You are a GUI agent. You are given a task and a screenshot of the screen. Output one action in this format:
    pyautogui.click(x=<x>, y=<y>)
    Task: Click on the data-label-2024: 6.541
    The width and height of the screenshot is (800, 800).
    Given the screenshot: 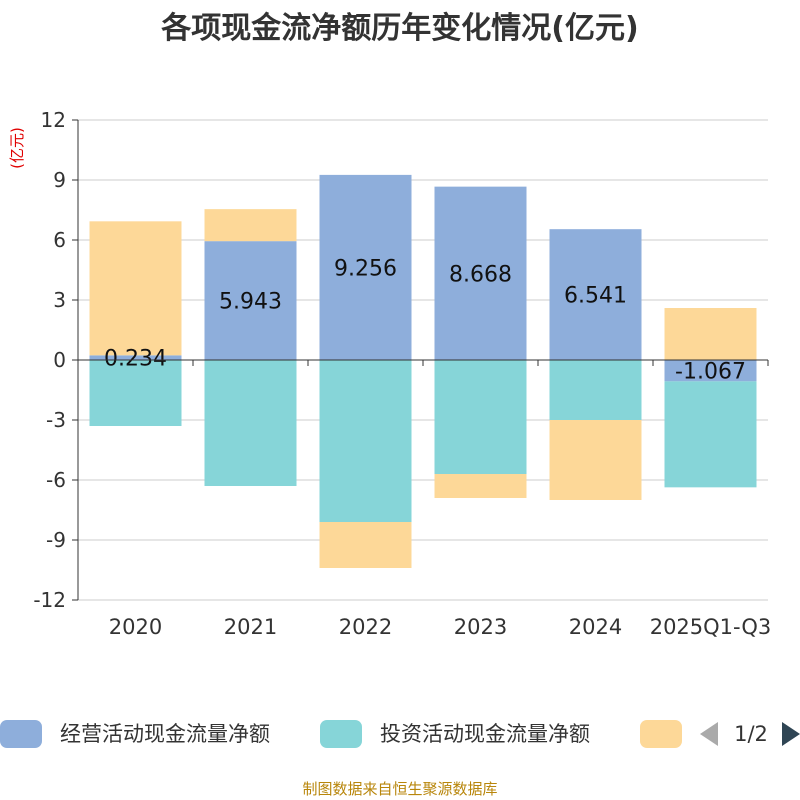 What is the action you would take?
    pyautogui.click(x=595, y=296)
    